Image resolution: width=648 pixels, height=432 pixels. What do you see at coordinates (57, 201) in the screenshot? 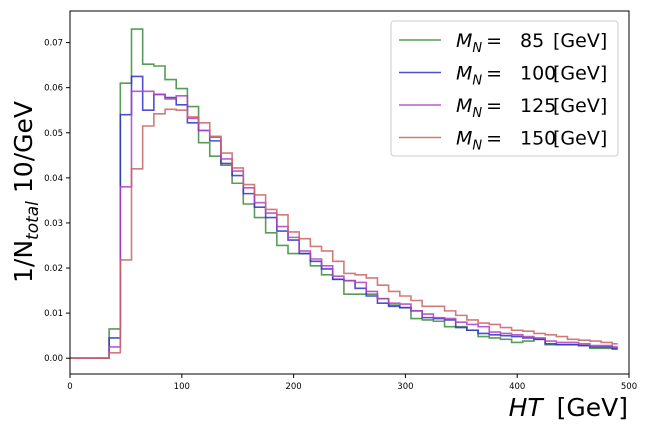
I see `y-axis: 0.00 0.01 0.02 0.03 0.04 0.05 0.06 0.07` at bounding box center [57, 201].